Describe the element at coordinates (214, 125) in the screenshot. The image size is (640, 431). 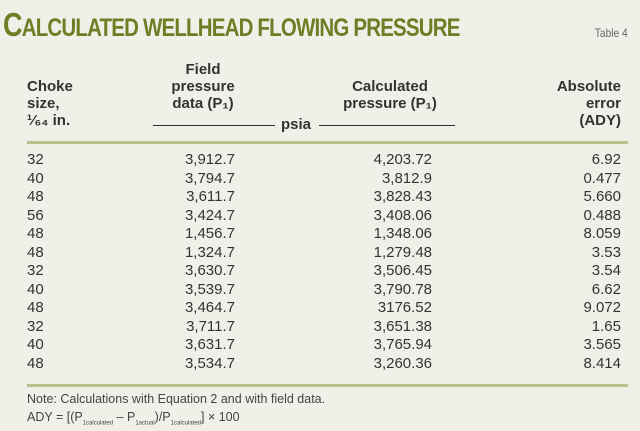
I see `unit-line-left` at that location.